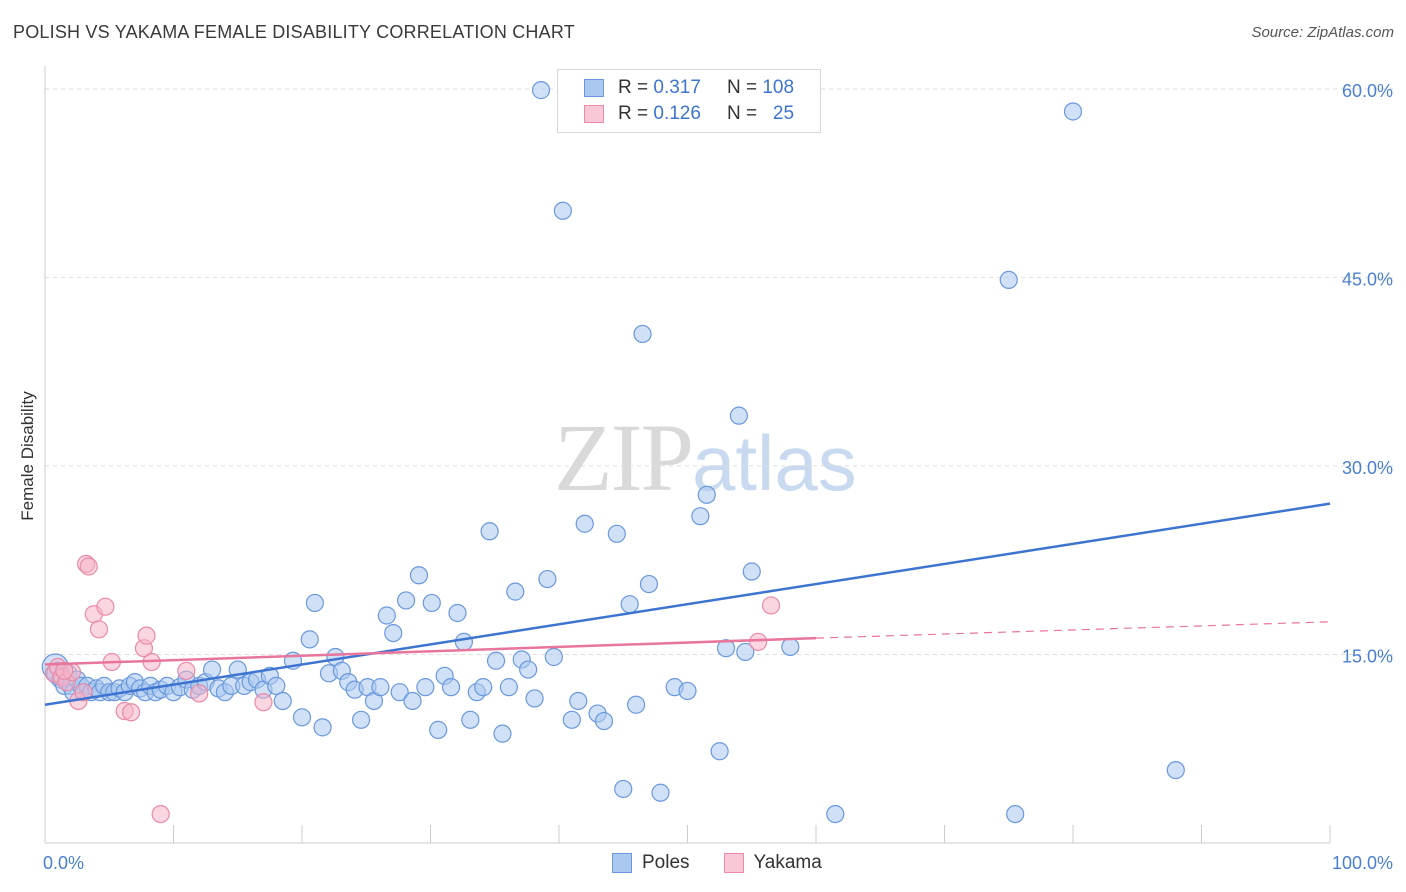  I want to click on series-legend-item-yakama: Yakama, so click(772, 863).